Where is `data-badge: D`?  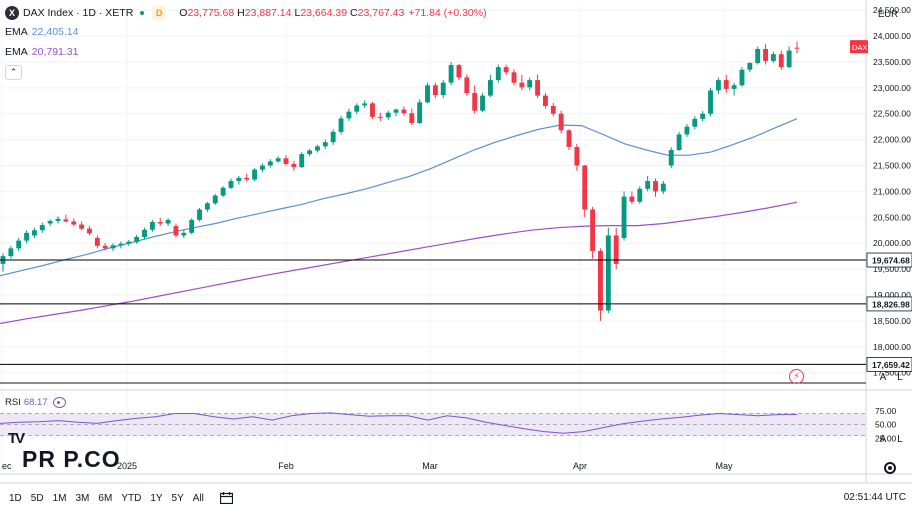
data-badge: D is located at coordinates (159, 13).